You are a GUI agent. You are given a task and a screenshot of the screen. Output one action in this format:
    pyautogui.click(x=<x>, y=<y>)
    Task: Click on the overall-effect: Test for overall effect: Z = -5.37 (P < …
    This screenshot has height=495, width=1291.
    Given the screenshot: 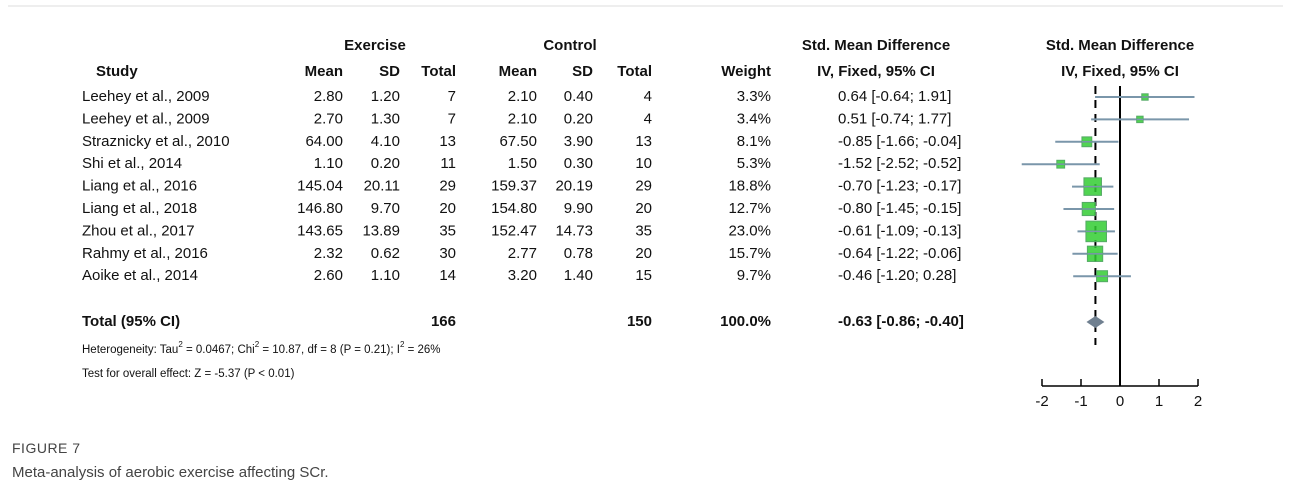 What is the action you would take?
    pyautogui.click(x=188, y=374)
    